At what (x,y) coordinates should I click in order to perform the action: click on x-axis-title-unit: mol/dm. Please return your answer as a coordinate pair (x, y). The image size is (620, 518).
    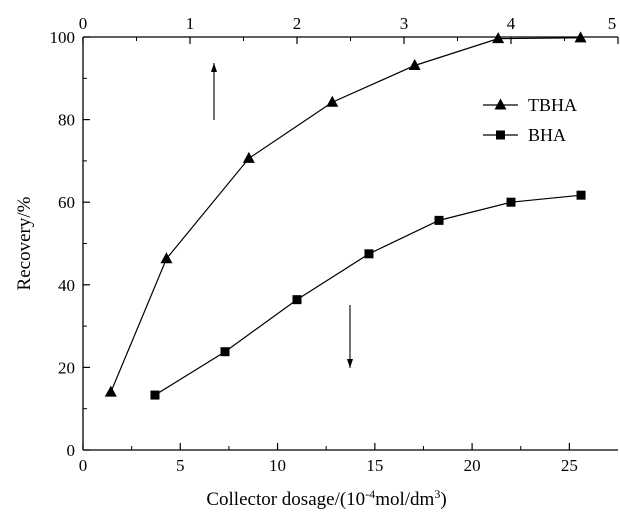
    Looking at the image, I should click on (404, 499).